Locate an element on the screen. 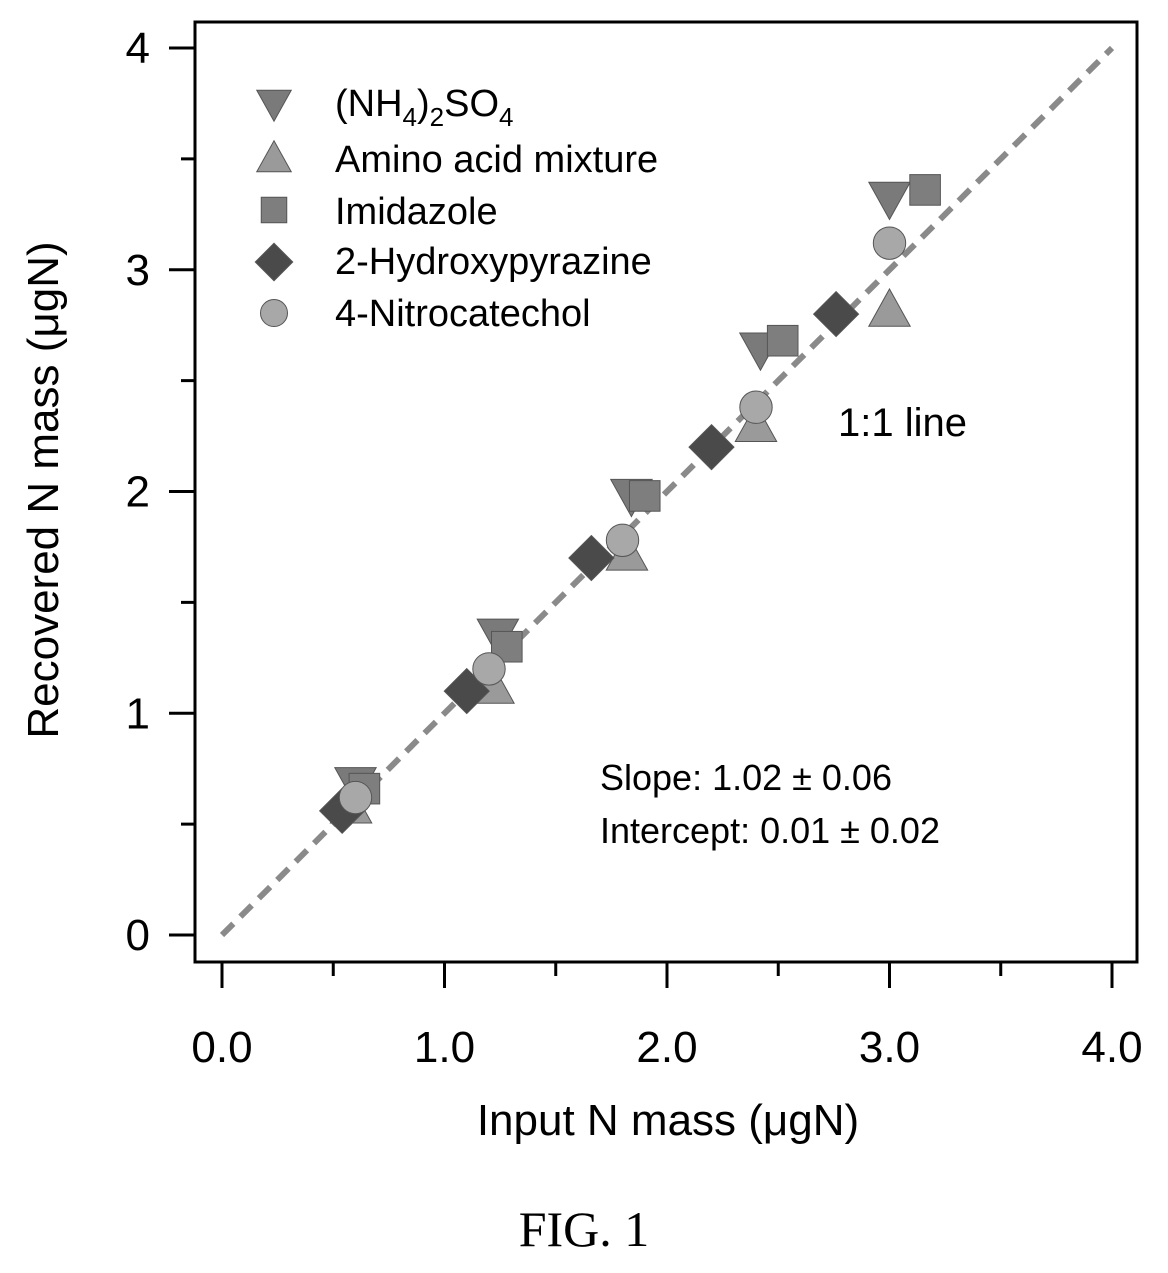  subscript-4: 4 is located at coordinates (410, 117).